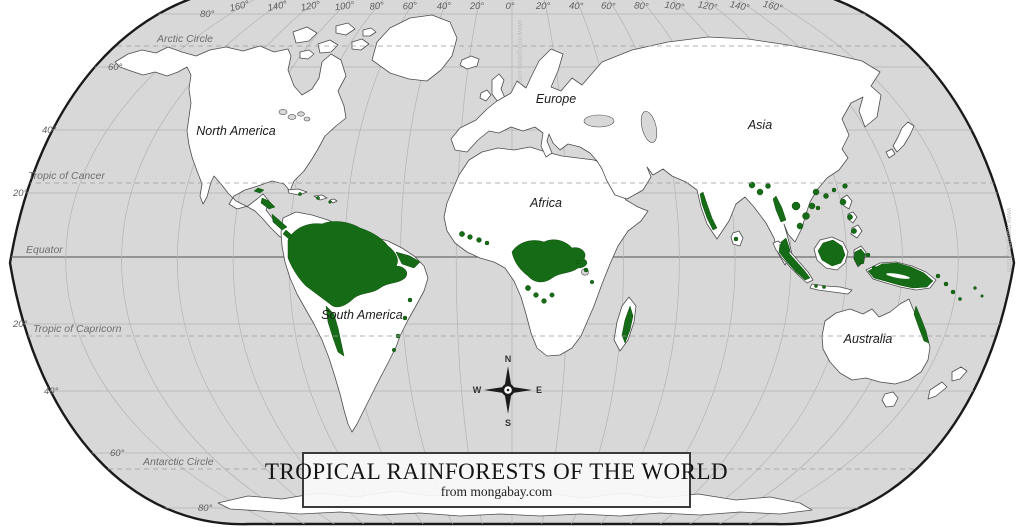  Describe the element at coordinates (831, 289) in the screenshot. I see `java-landmass` at that location.